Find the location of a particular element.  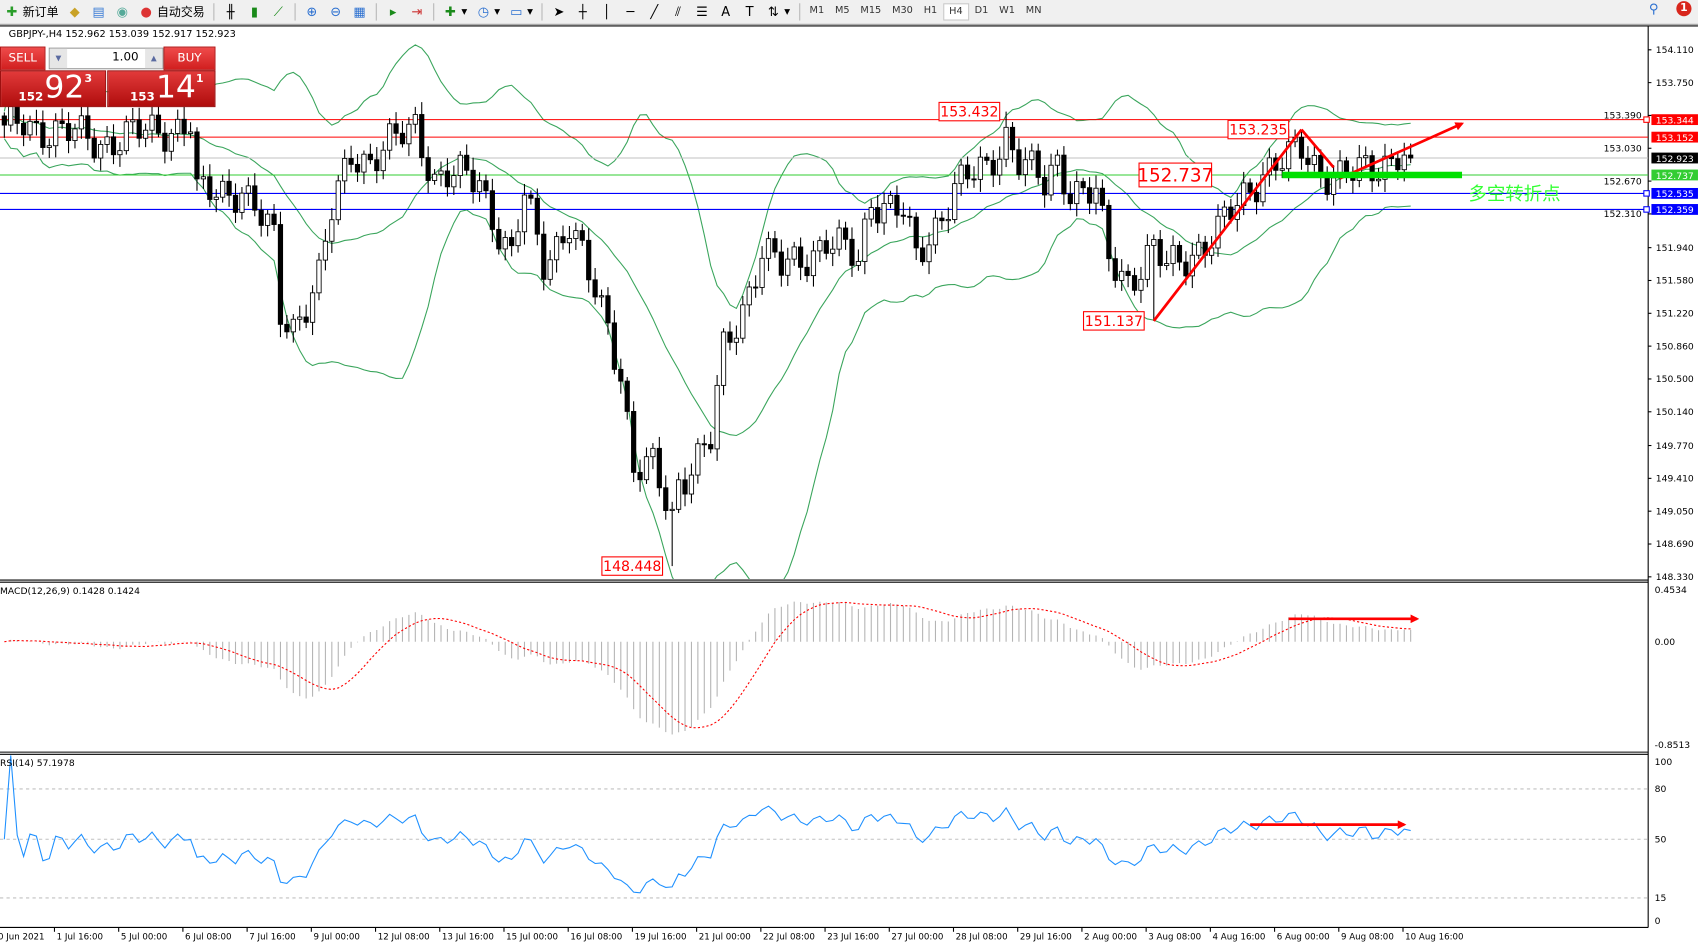

auto-scroll-button: ▸ is located at coordinates (393, 12).